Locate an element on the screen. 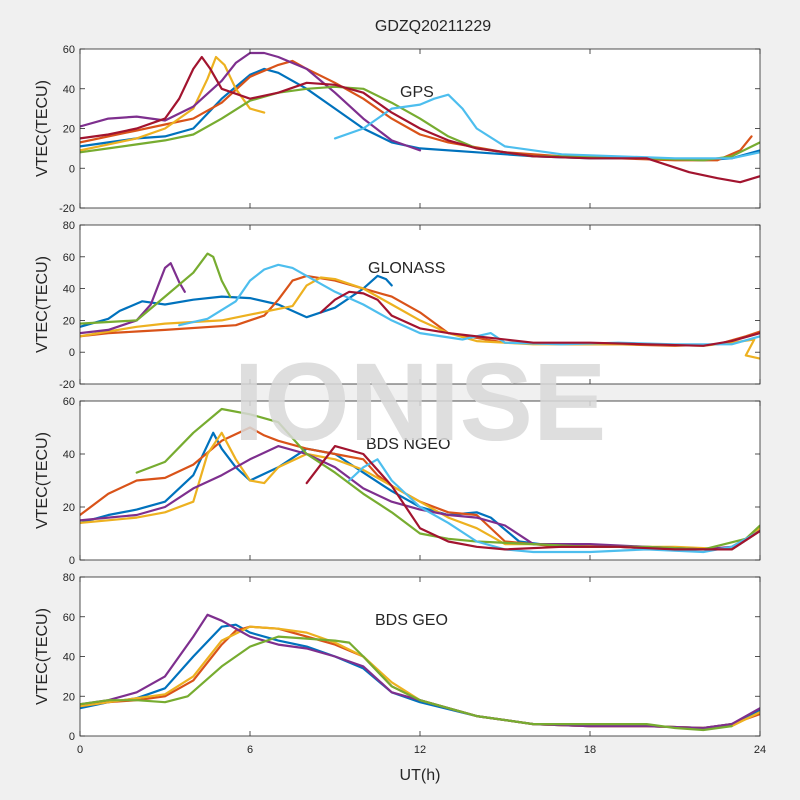 This screenshot has width=800, height=800. chart-title: GDZQ20211229 is located at coordinates (433, 26).